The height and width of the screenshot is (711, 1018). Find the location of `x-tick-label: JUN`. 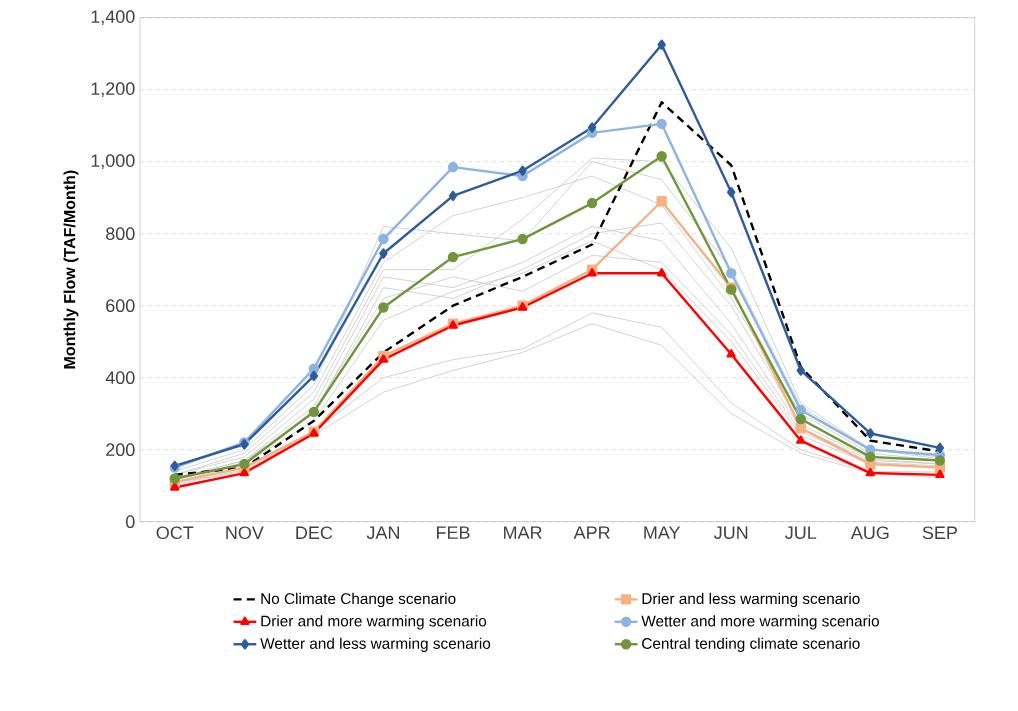

x-tick-label: JUN is located at coordinates (731, 532).